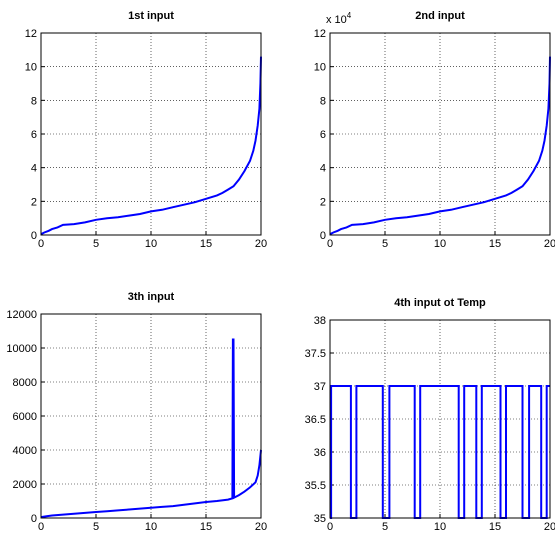  What do you see at coordinates (315, 486) in the screenshot?
I see `y-tick-label: 35.5` at bounding box center [315, 486].